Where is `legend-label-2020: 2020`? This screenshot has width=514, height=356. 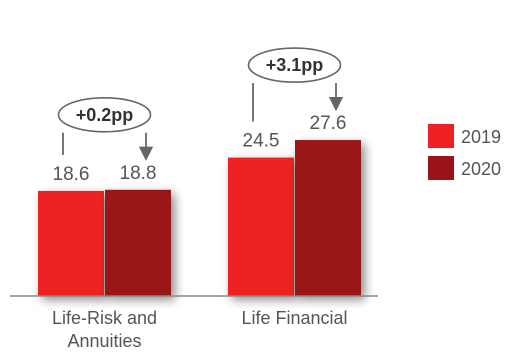 legend-label-2020: 2020 is located at coordinates (481, 169).